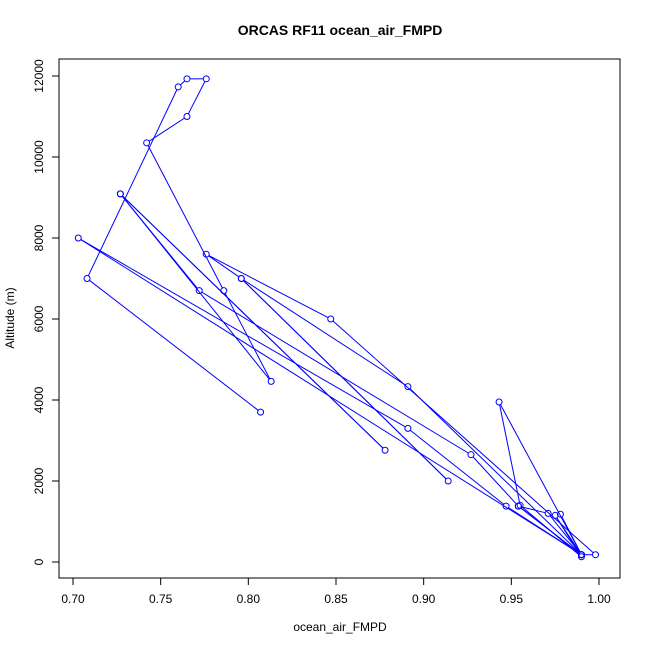  Describe the element at coordinates (599, 599) in the screenshot. I see `x-tick-label: 1.00` at that location.